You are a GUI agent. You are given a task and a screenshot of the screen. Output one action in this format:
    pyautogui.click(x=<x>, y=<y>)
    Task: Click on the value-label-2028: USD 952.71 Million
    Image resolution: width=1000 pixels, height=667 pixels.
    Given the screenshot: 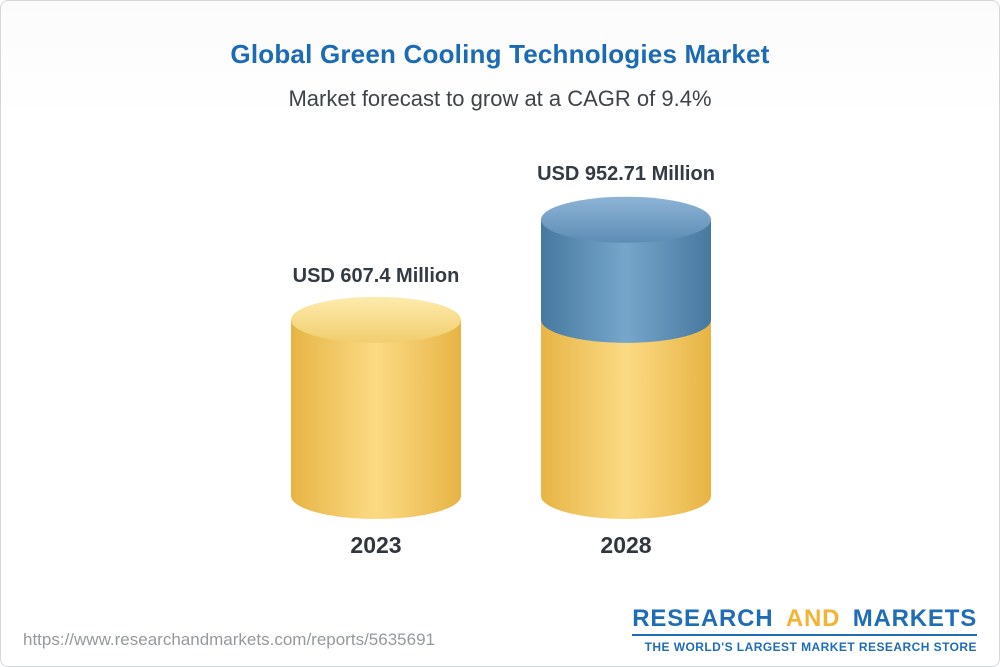 What is the action you would take?
    pyautogui.click(x=626, y=174)
    